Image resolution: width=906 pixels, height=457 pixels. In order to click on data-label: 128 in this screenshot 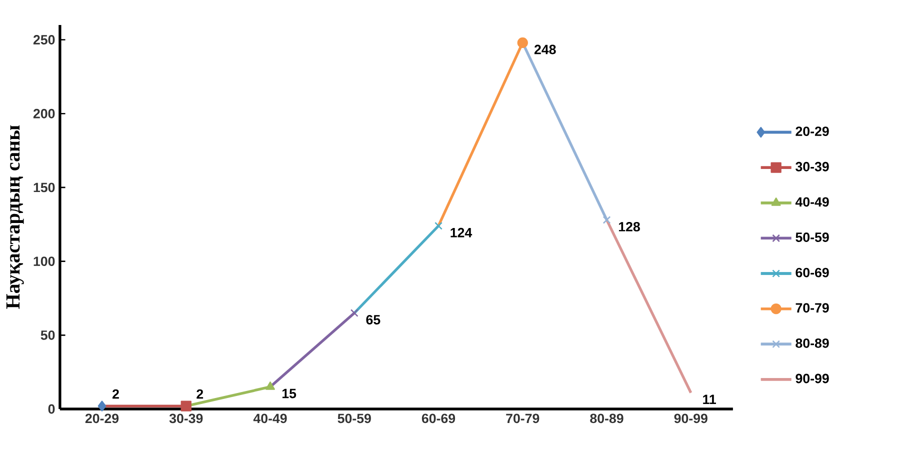, I will do `click(629, 227)`.